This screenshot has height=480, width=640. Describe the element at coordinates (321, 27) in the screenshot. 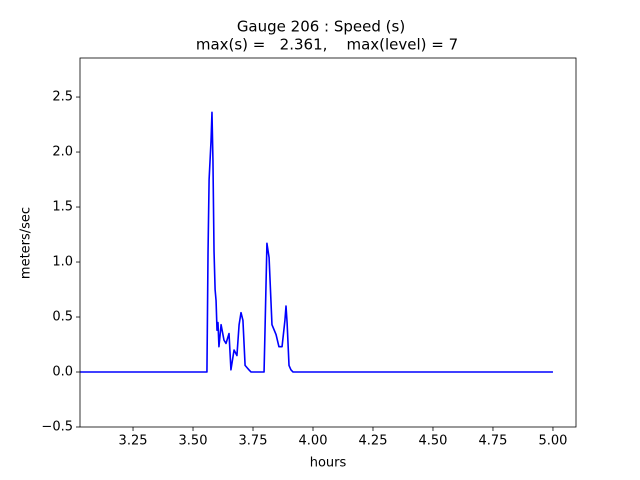

I see `chart-title: Gauge 206 : Speed (s)` at that location.